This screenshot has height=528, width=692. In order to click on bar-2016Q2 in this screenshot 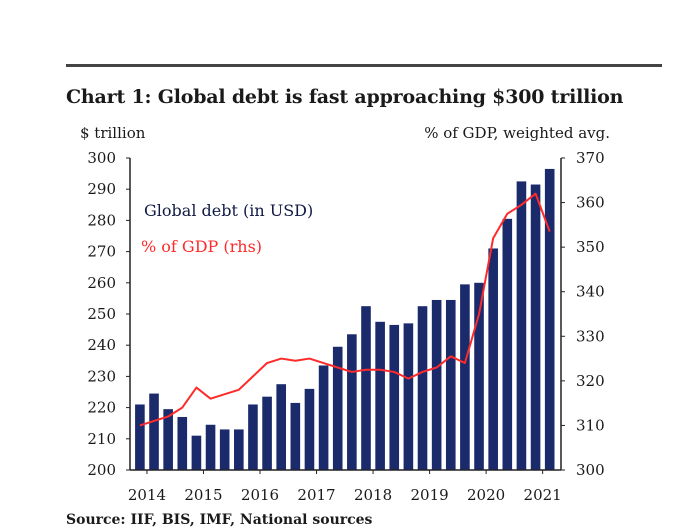, I will do `click(267, 433)`.